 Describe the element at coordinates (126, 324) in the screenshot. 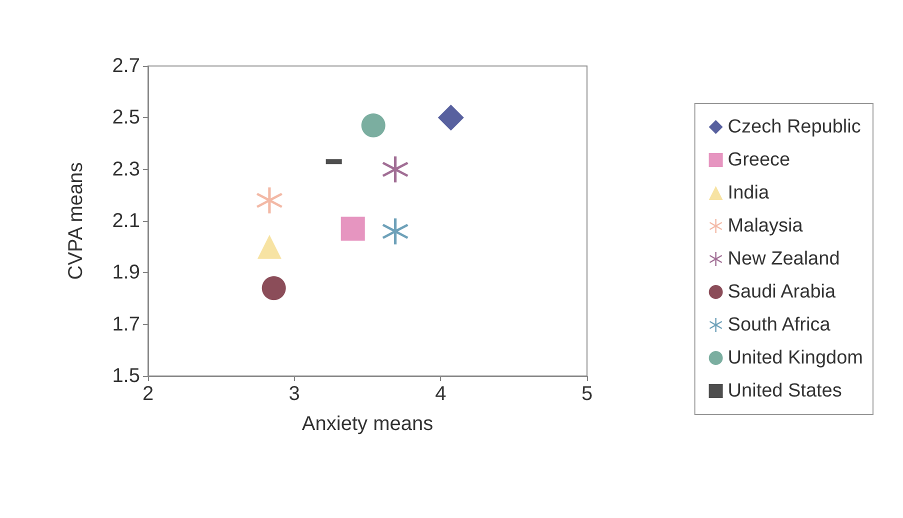

I see `y-tick-label: 1.7` at that location.